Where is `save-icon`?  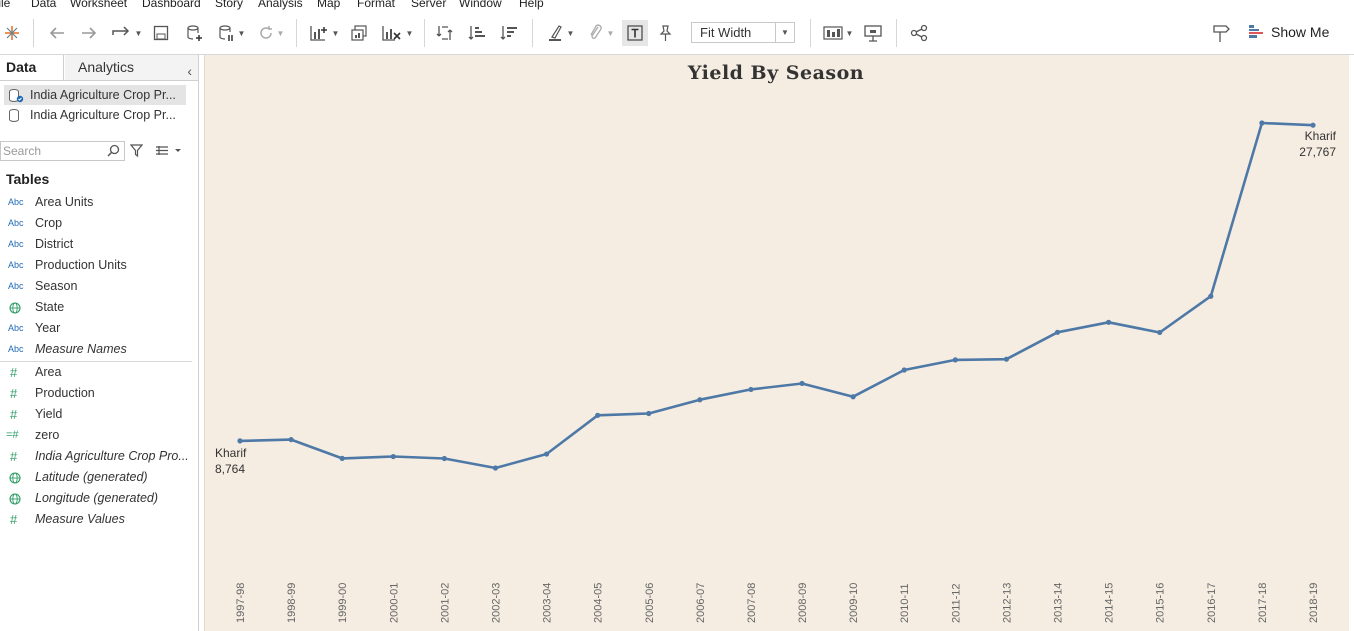
save-icon is located at coordinates (161, 33).